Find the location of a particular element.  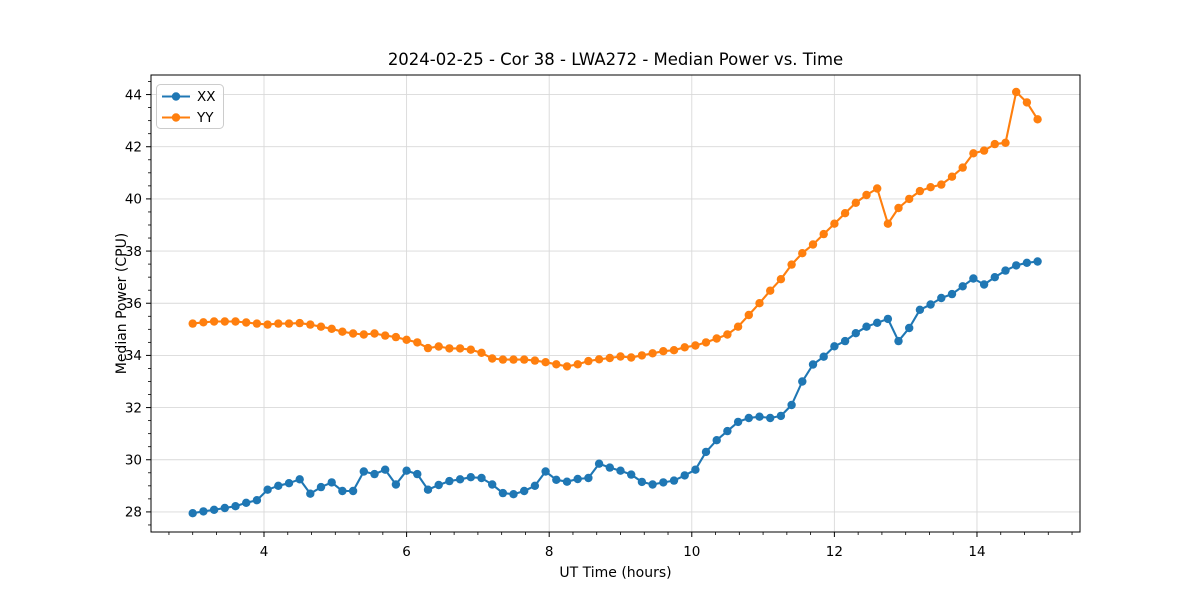

y-tick-label: 36 is located at coordinates (133, 304).